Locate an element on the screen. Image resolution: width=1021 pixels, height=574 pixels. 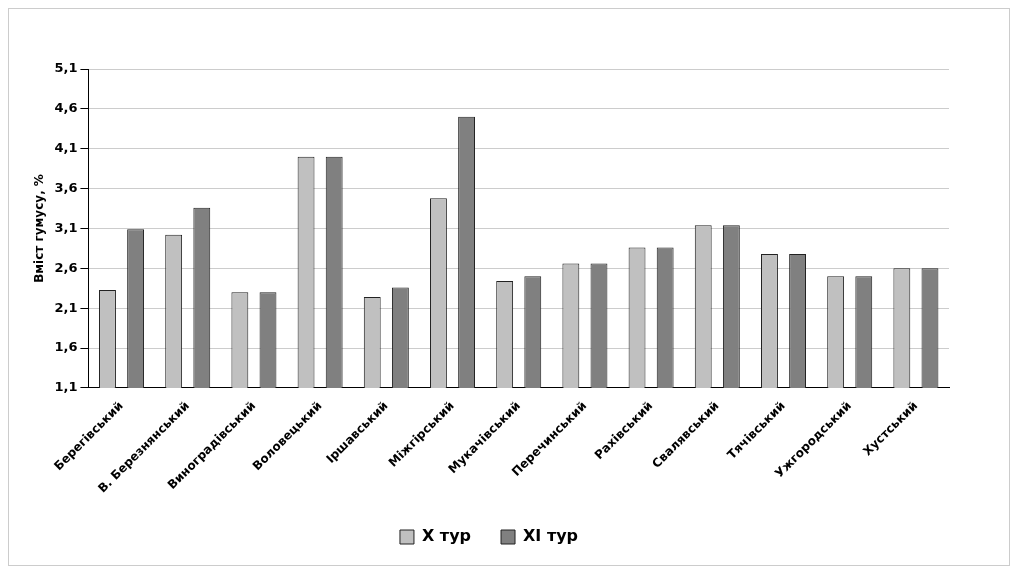
y-tick-label: 2,6 is located at coordinates (66, 267).